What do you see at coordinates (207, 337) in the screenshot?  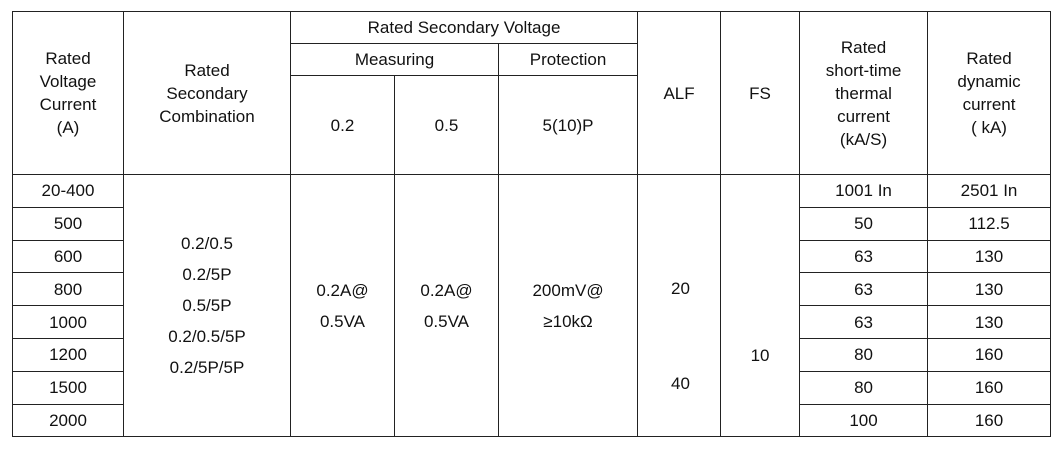 I see `combination-item: 0.2/0.5/5P` at bounding box center [207, 337].